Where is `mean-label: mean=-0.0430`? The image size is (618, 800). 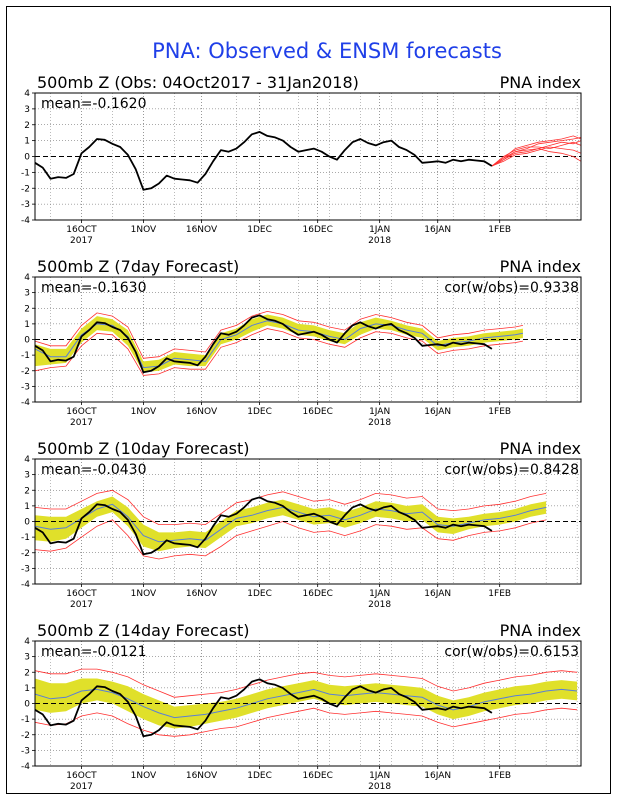 mean-label: mean=-0.0430 is located at coordinates (93, 470).